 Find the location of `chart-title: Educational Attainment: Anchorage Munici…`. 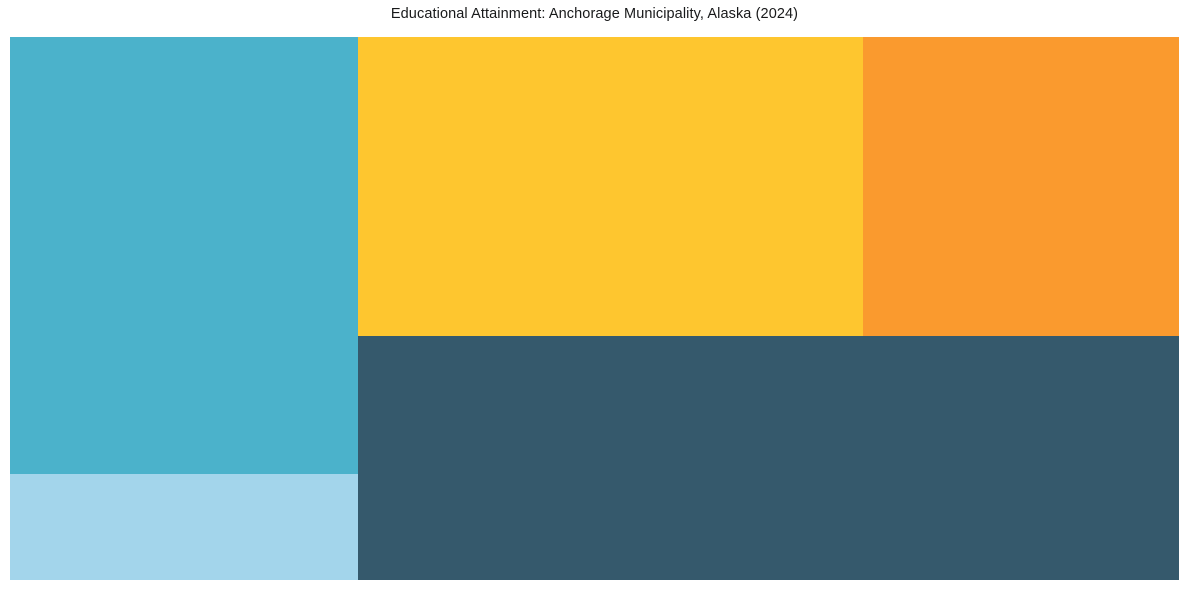

chart-title: Educational Attainment: Anchorage Munici… is located at coordinates (594, 14).